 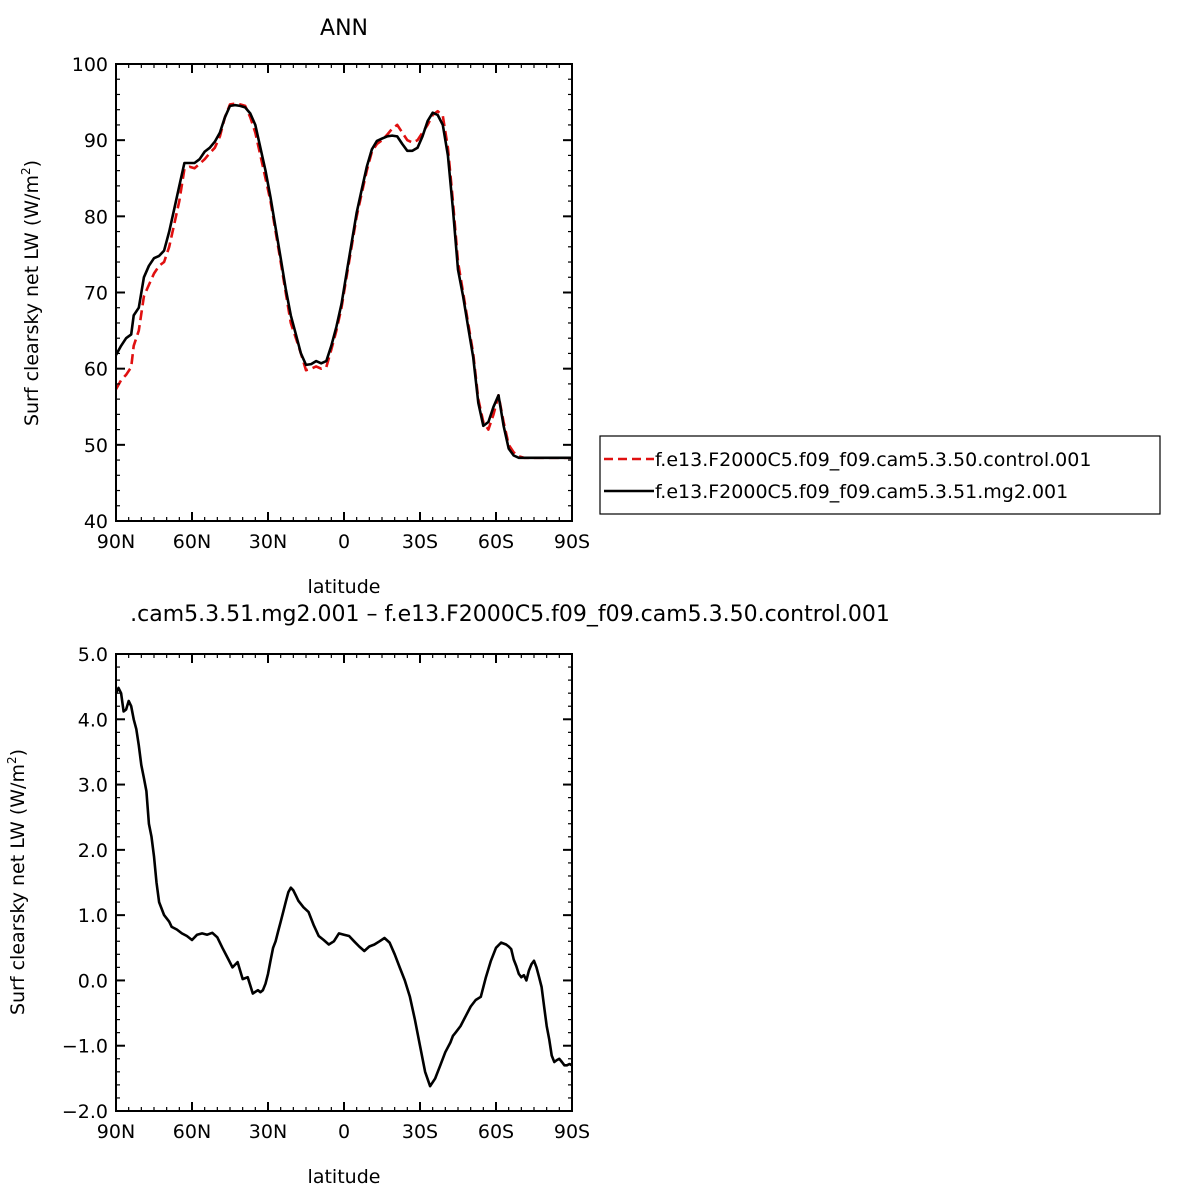 What do you see at coordinates (344, 1177) in the screenshot?
I see `bottom-x-axis-label: latitude` at bounding box center [344, 1177].